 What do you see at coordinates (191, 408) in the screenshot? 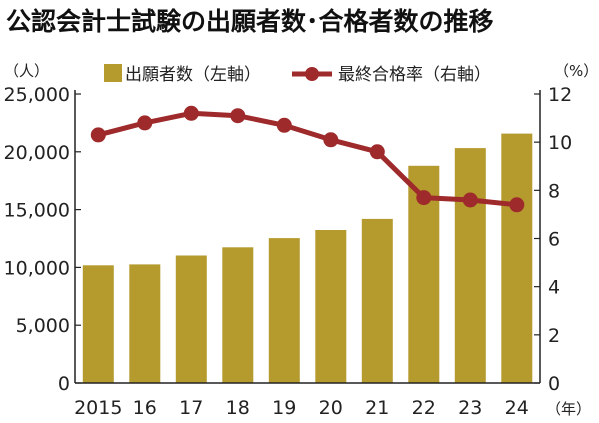
I see `x-tick-label: 17` at bounding box center [191, 408].